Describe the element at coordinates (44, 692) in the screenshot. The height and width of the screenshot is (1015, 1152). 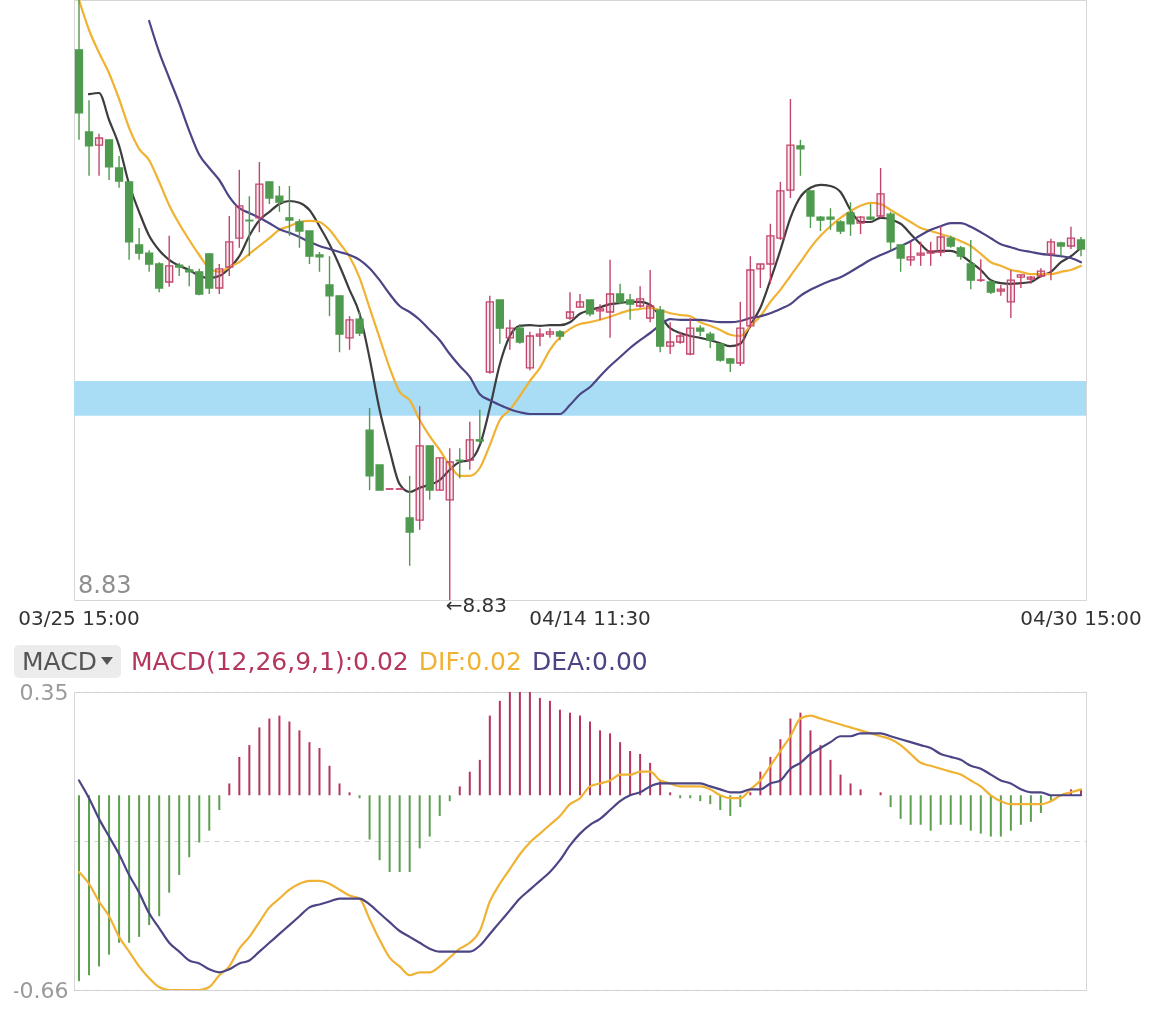
I see `y-tick-label: 0.35` at that location.